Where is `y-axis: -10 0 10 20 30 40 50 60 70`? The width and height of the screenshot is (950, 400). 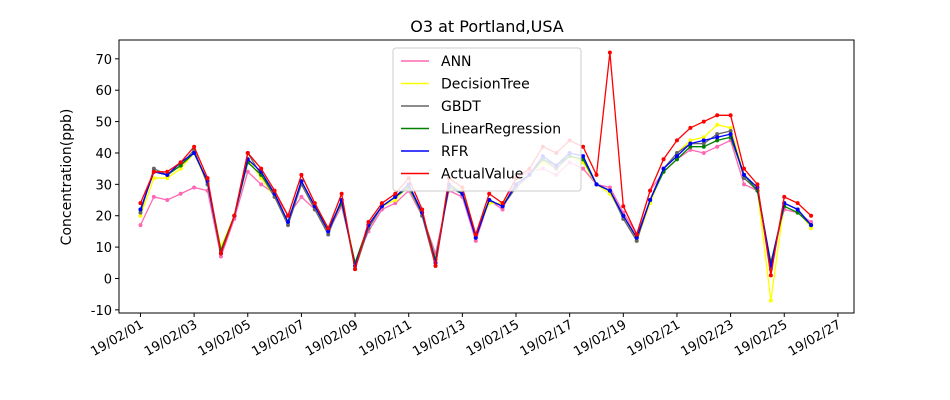
y-axis: -10 0 10 20 30 40 50 60 70 is located at coordinates (105, 186).